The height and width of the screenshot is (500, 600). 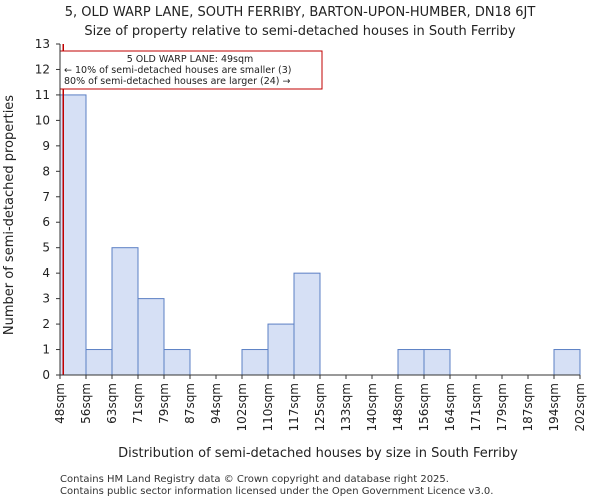 What do you see at coordinates (255, 362) in the screenshot?
I see `bar-102sqm` at bounding box center [255, 362].